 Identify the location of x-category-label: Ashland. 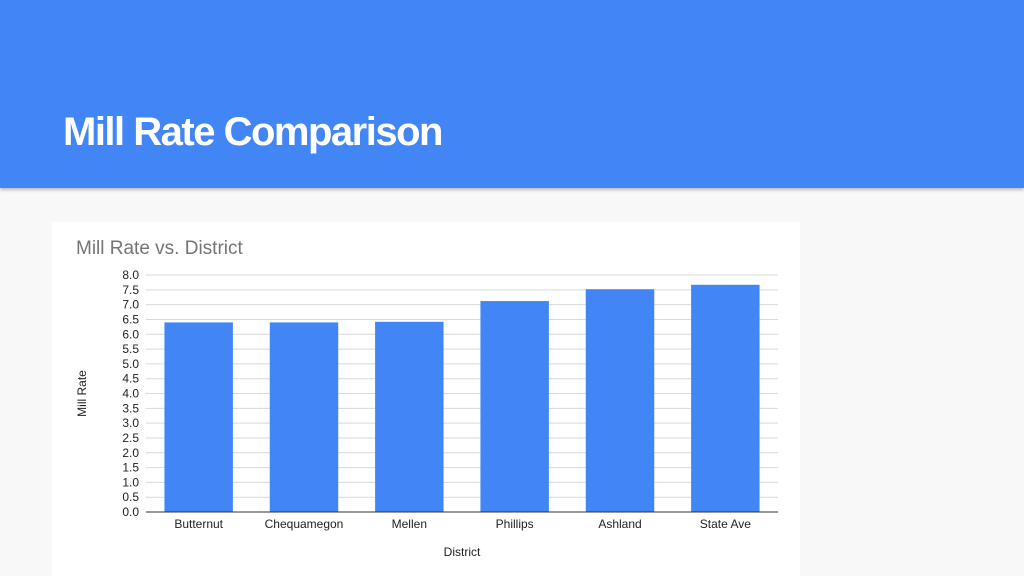
(619, 524).